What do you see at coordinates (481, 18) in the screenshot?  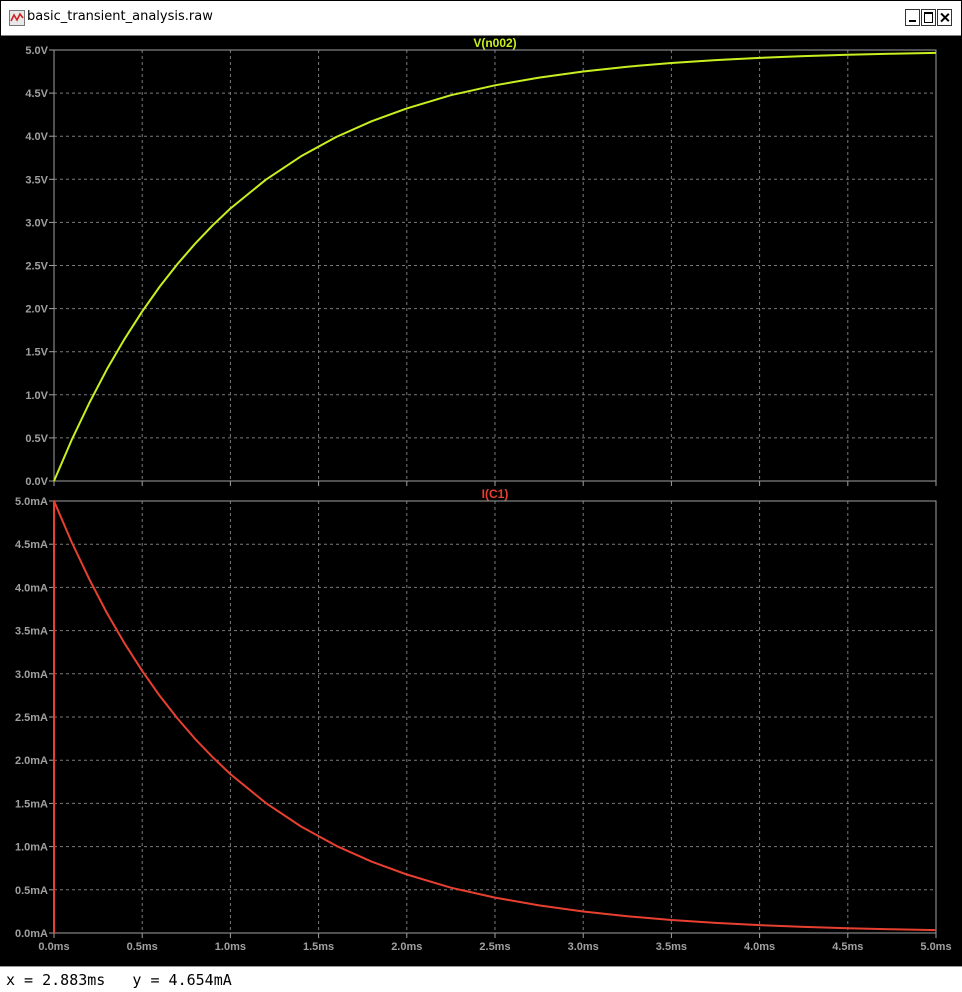 I see `title-bar: basic_transient_analysis.raw` at bounding box center [481, 18].